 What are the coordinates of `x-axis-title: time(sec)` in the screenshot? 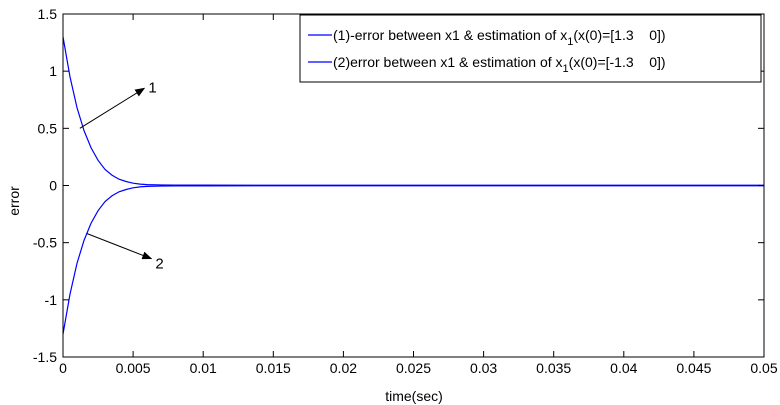 It's located at (414, 396).